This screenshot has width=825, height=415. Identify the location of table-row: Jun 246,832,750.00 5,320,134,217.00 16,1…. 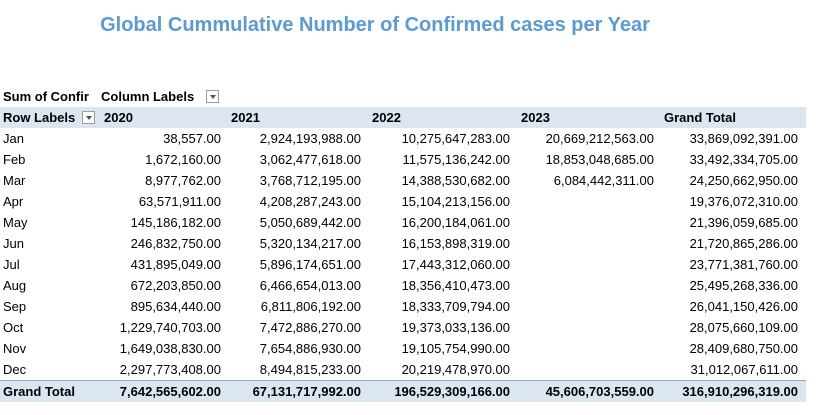
(403, 243).